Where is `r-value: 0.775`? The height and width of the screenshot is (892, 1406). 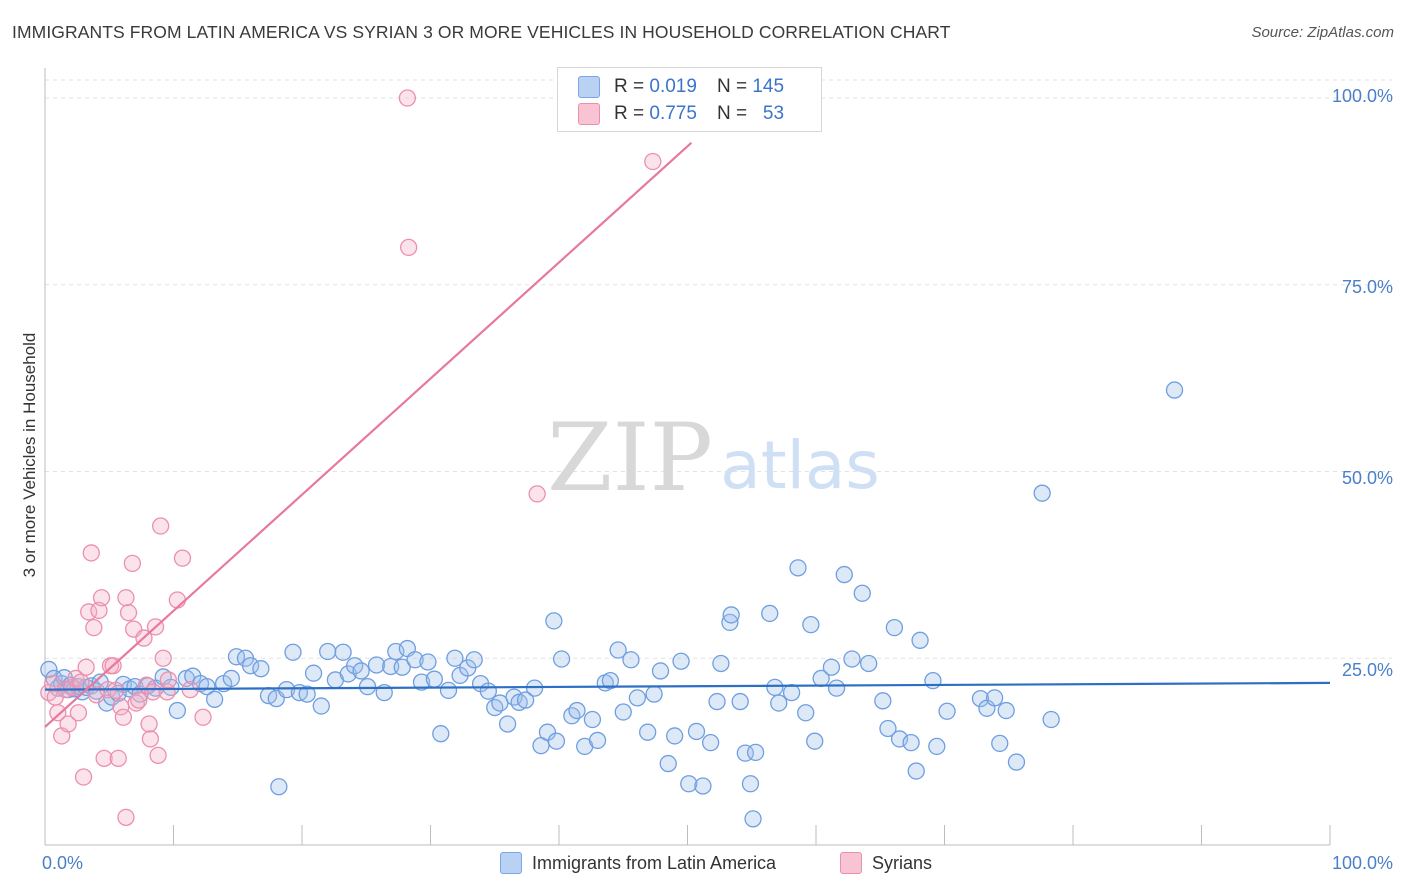
r-value: 0.775 is located at coordinates (673, 113).